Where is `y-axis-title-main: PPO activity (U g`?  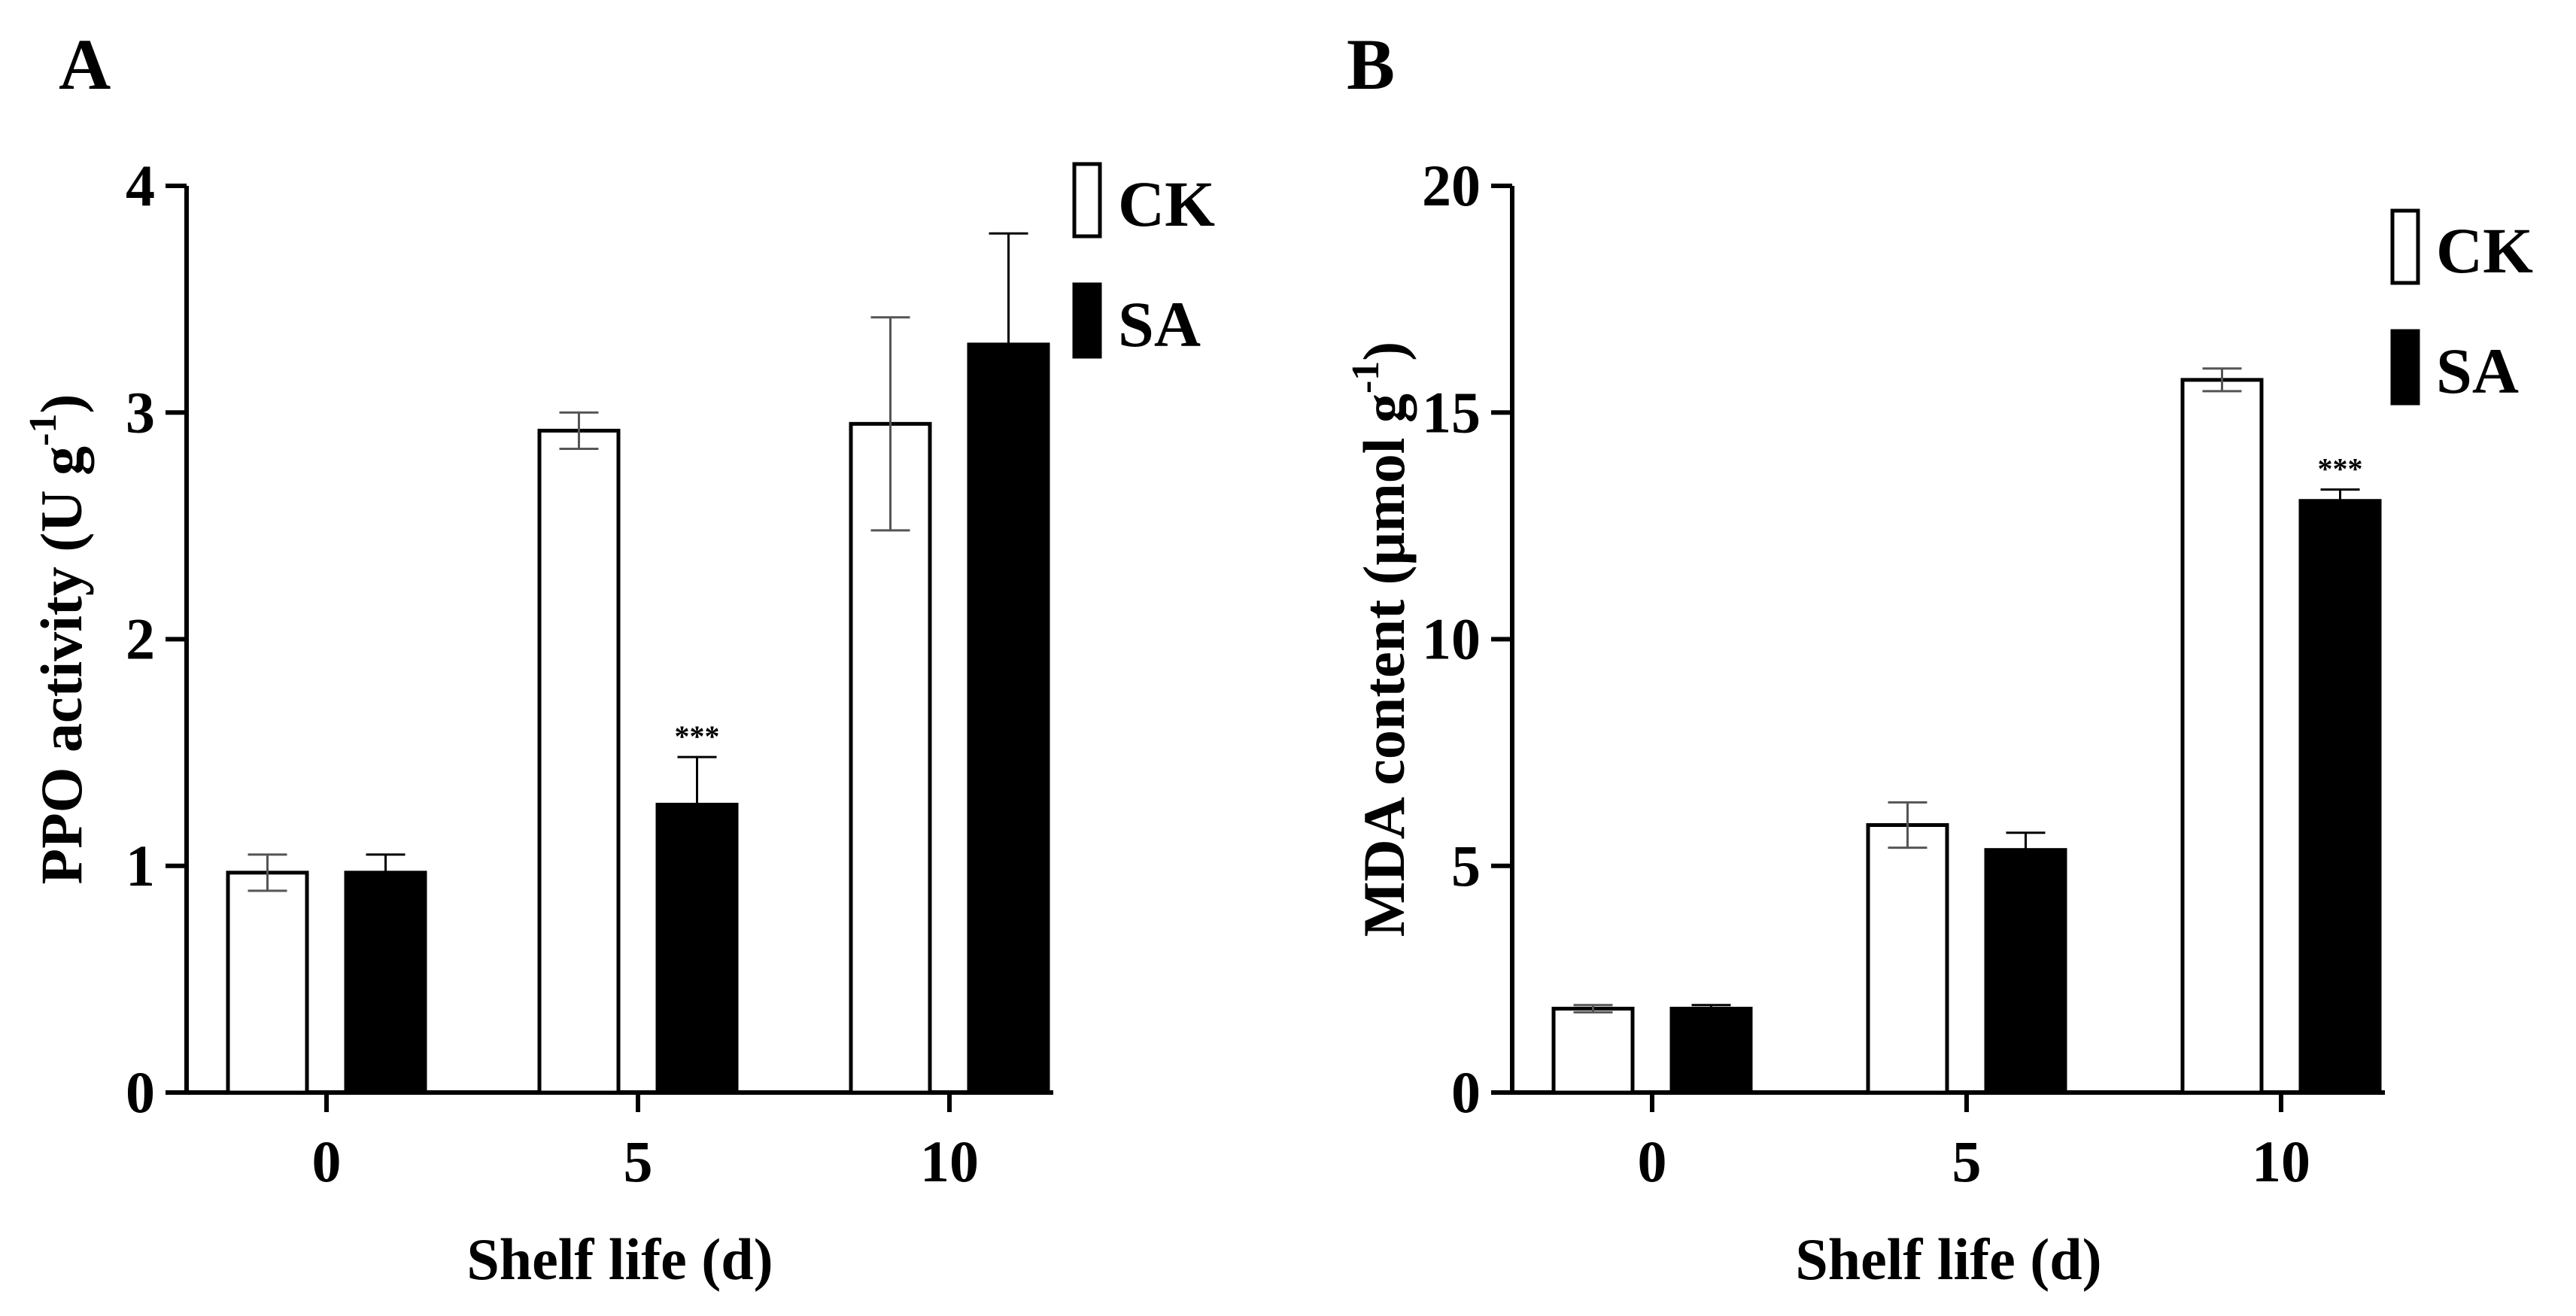
y-axis-title-main: PPO activity (U g is located at coordinates (62, 665).